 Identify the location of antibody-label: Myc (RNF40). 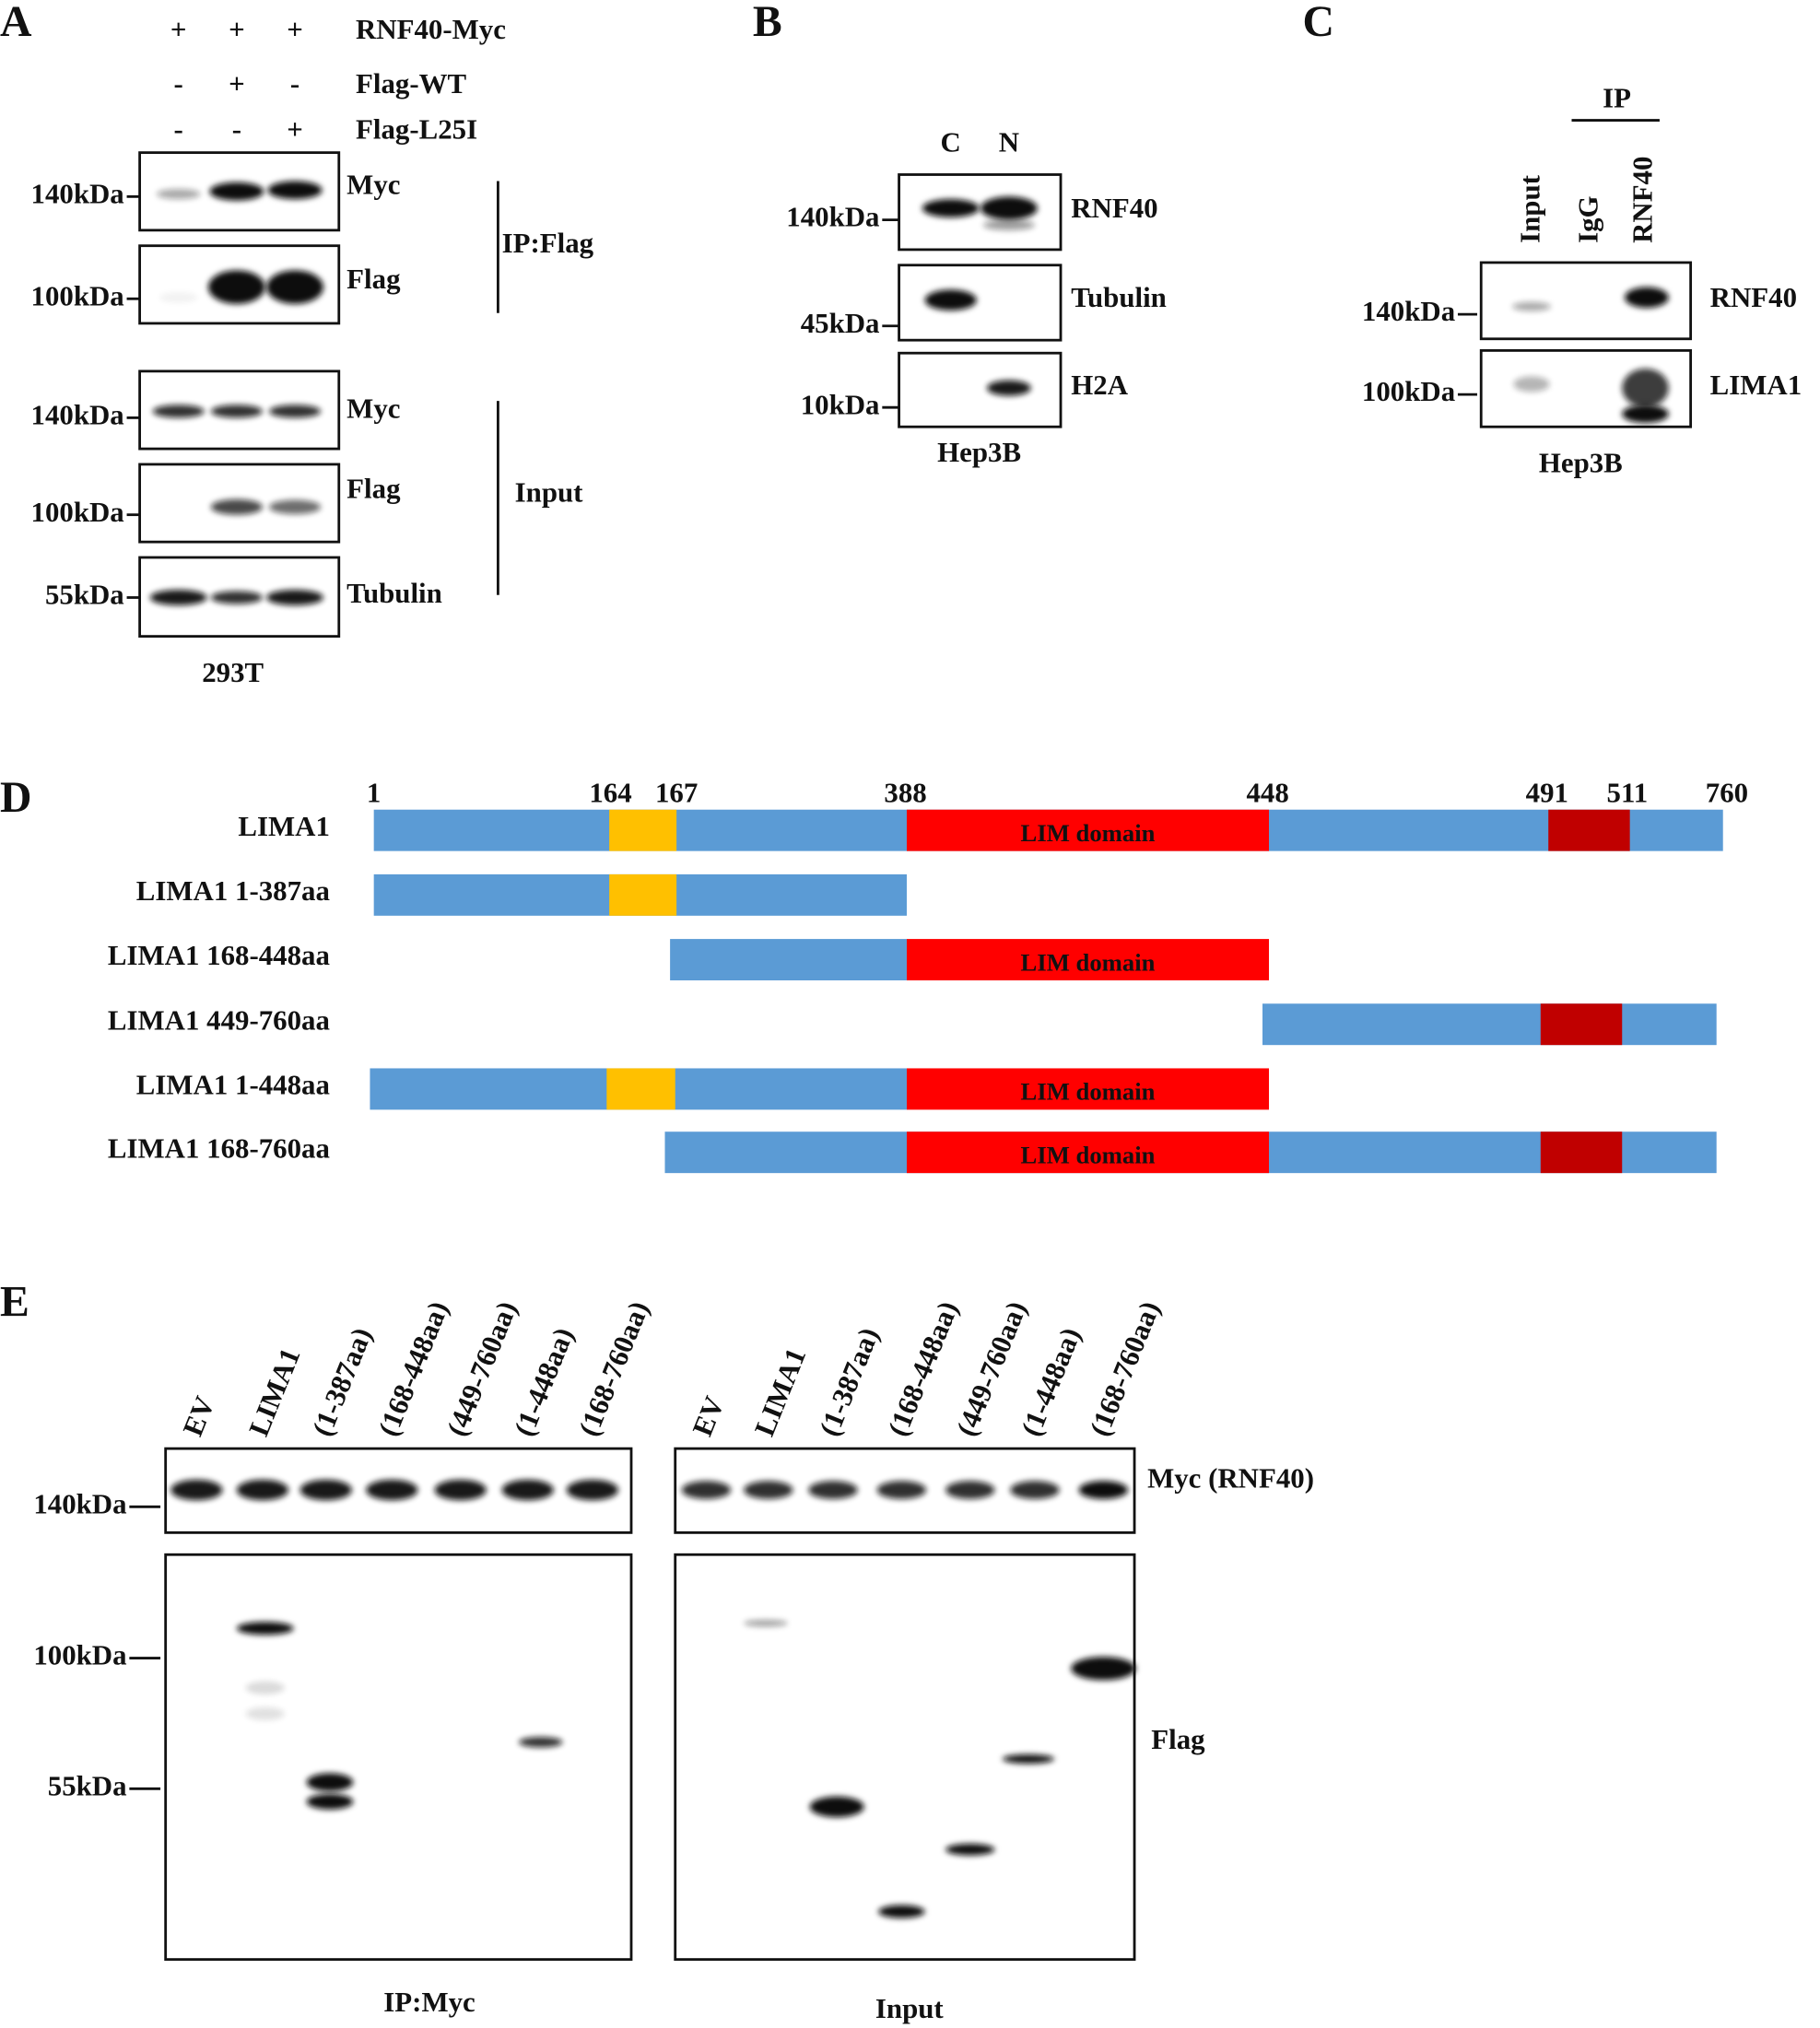
(1230, 1477).